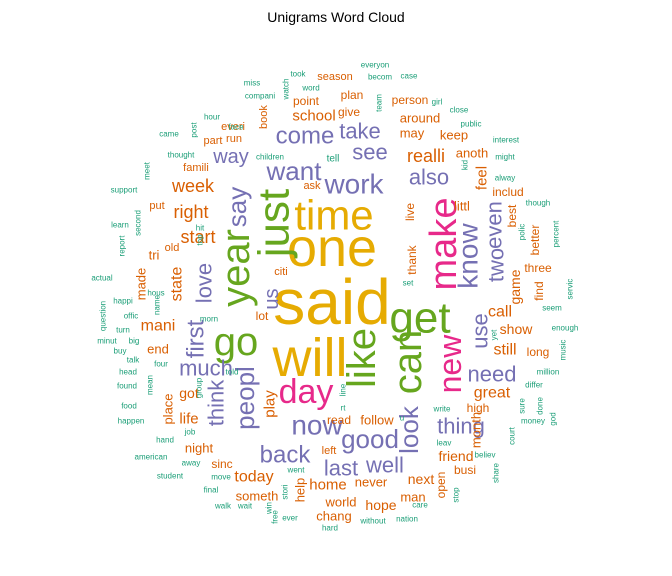 This screenshot has height=576, width=672. What do you see at coordinates (269, 508) in the screenshot?
I see `word-win: win` at bounding box center [269, 508].